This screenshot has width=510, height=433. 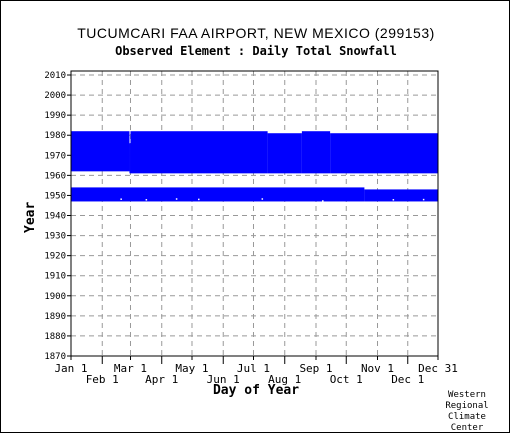 What do you see at coordinates (256, 51) in the screenshot?
I see `chart-subtitle: Observed Element : Daily Total Snowfall` at bounding box center [256, 51].